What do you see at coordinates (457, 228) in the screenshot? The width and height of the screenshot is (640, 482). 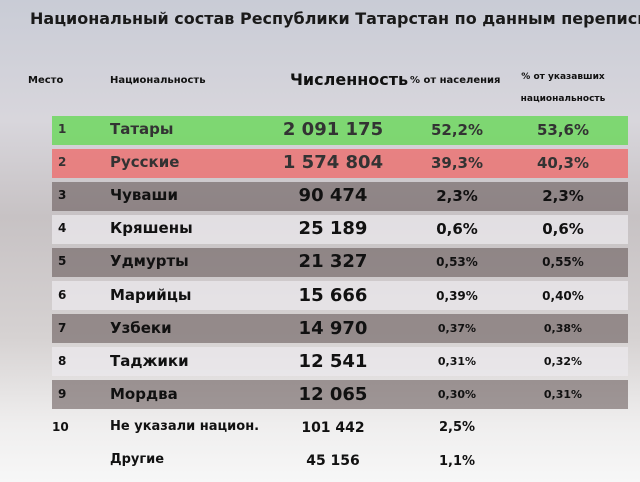 I see `cell-pct: 0,6%` at bounding box center [457, 228].